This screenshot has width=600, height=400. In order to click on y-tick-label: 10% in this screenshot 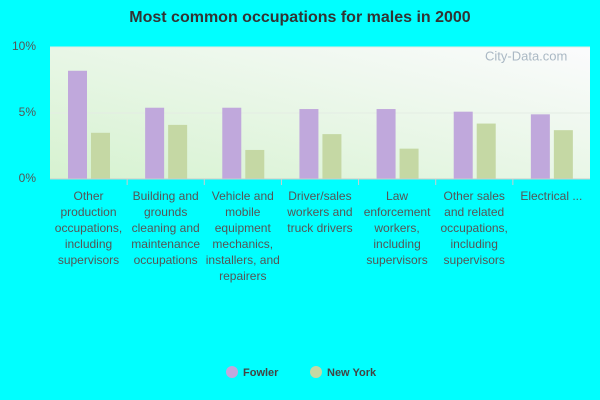, I will do `click(24, 46)`.